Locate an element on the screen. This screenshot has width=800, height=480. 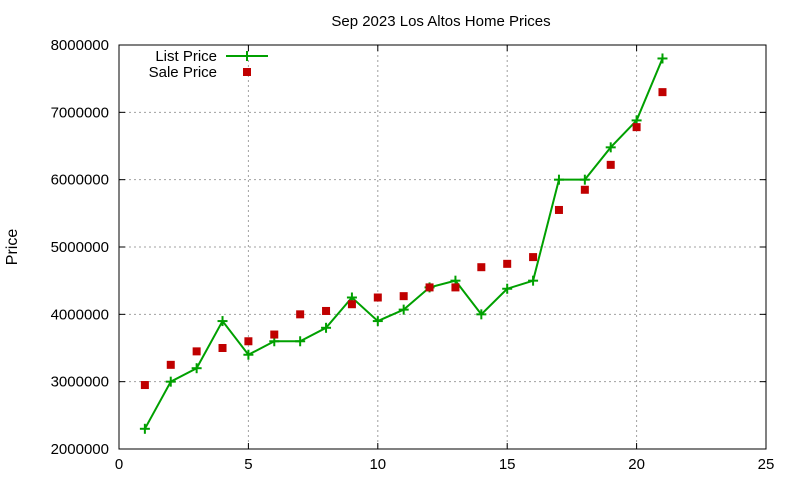
x-tick-label: 15 is located at coordinates (507, 464).